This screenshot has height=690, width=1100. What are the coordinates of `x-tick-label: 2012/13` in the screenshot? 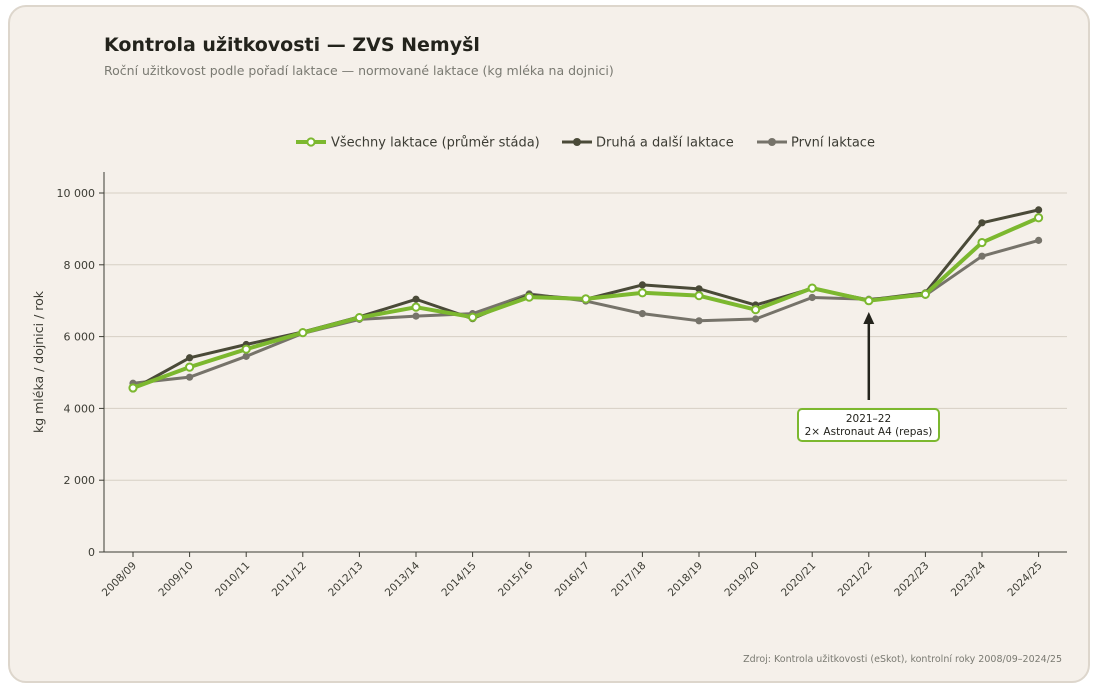 It's located at (345, 579).